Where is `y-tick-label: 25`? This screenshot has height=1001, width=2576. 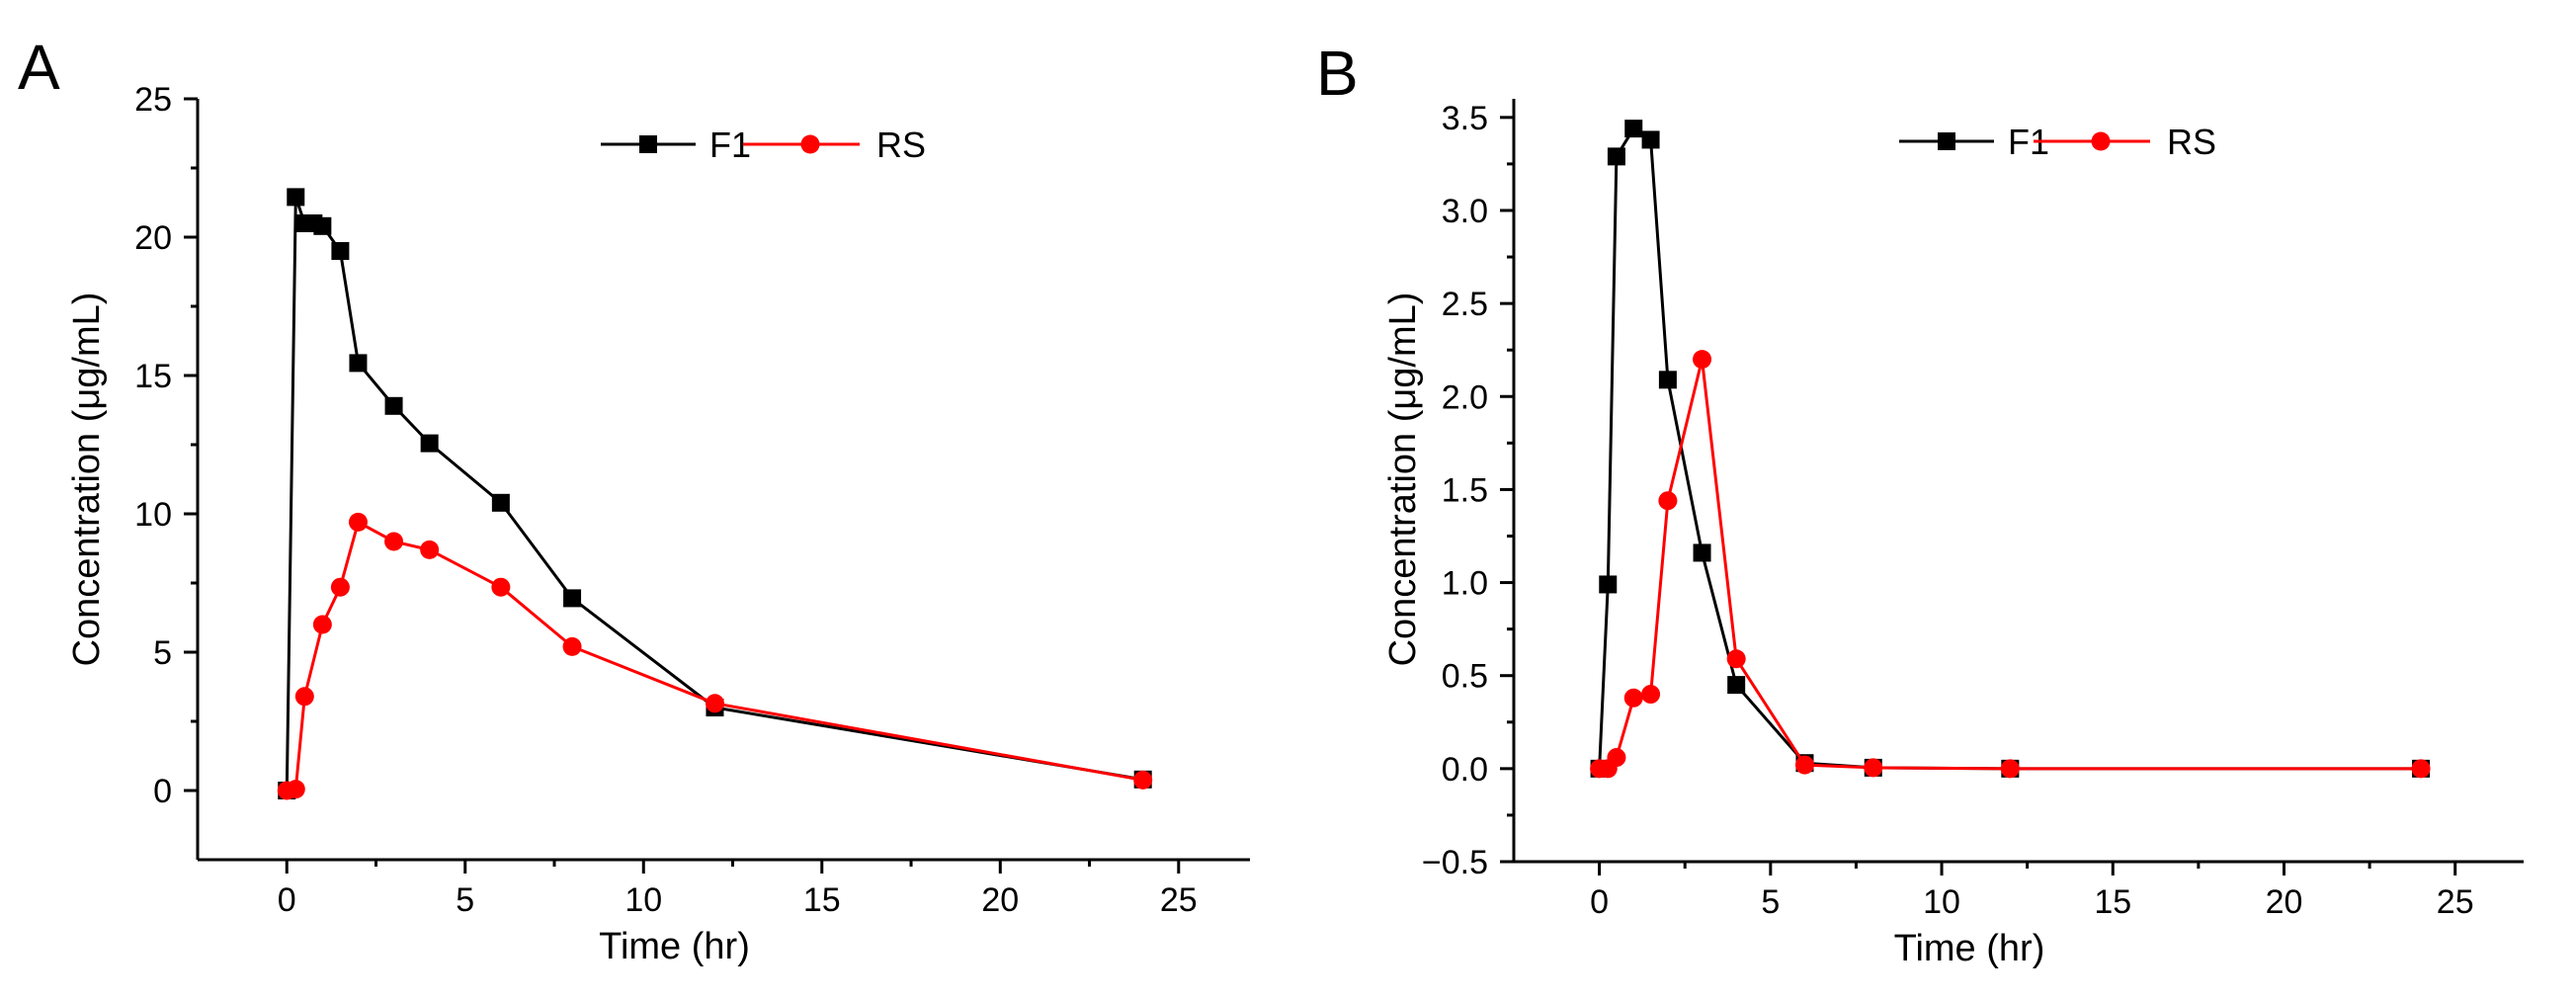
y-tick-label: 25 is located at coordinates (153, 100).